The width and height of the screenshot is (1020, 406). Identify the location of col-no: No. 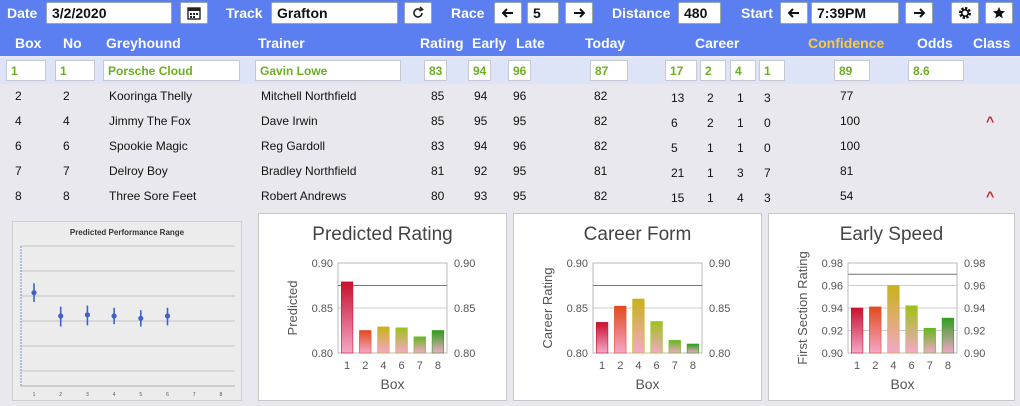
(72, 43).